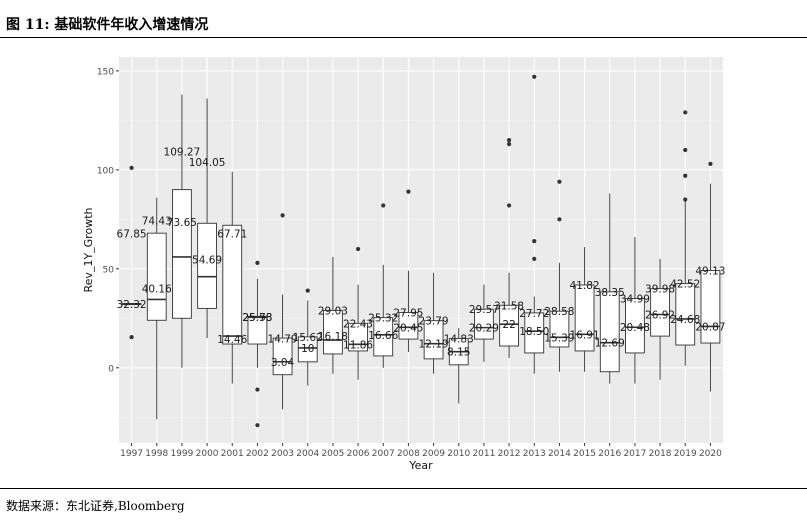 The height and width of the screenshot is (521, 807). What do you see at coordinates (509, 454) in the screenshot?
I see `x-tick-label: 2012` at bounding box center [509, 454].